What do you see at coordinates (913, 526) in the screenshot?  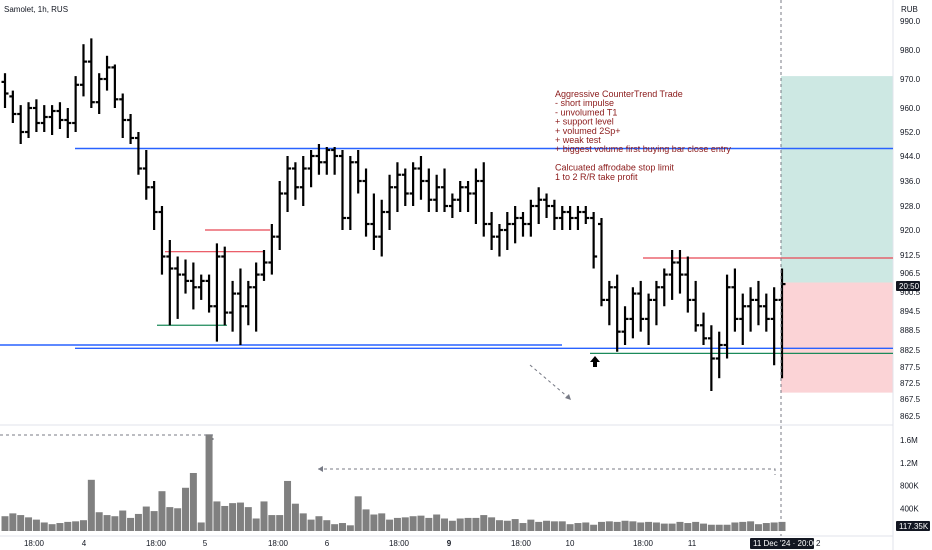 I see `current-volume-badge` at bounding box center [913, 526].